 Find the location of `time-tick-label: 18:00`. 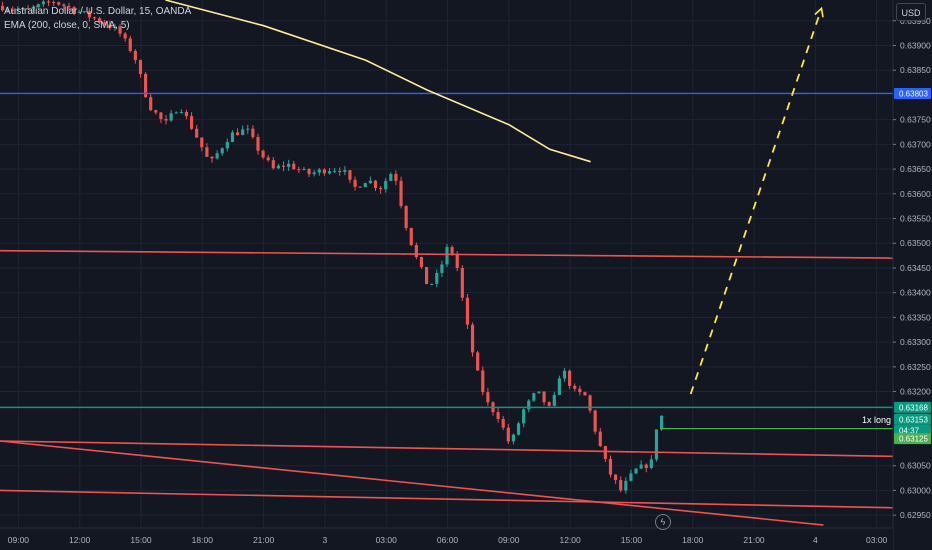

time-tick-label: 18:00 is located at coordinates (203, 540).